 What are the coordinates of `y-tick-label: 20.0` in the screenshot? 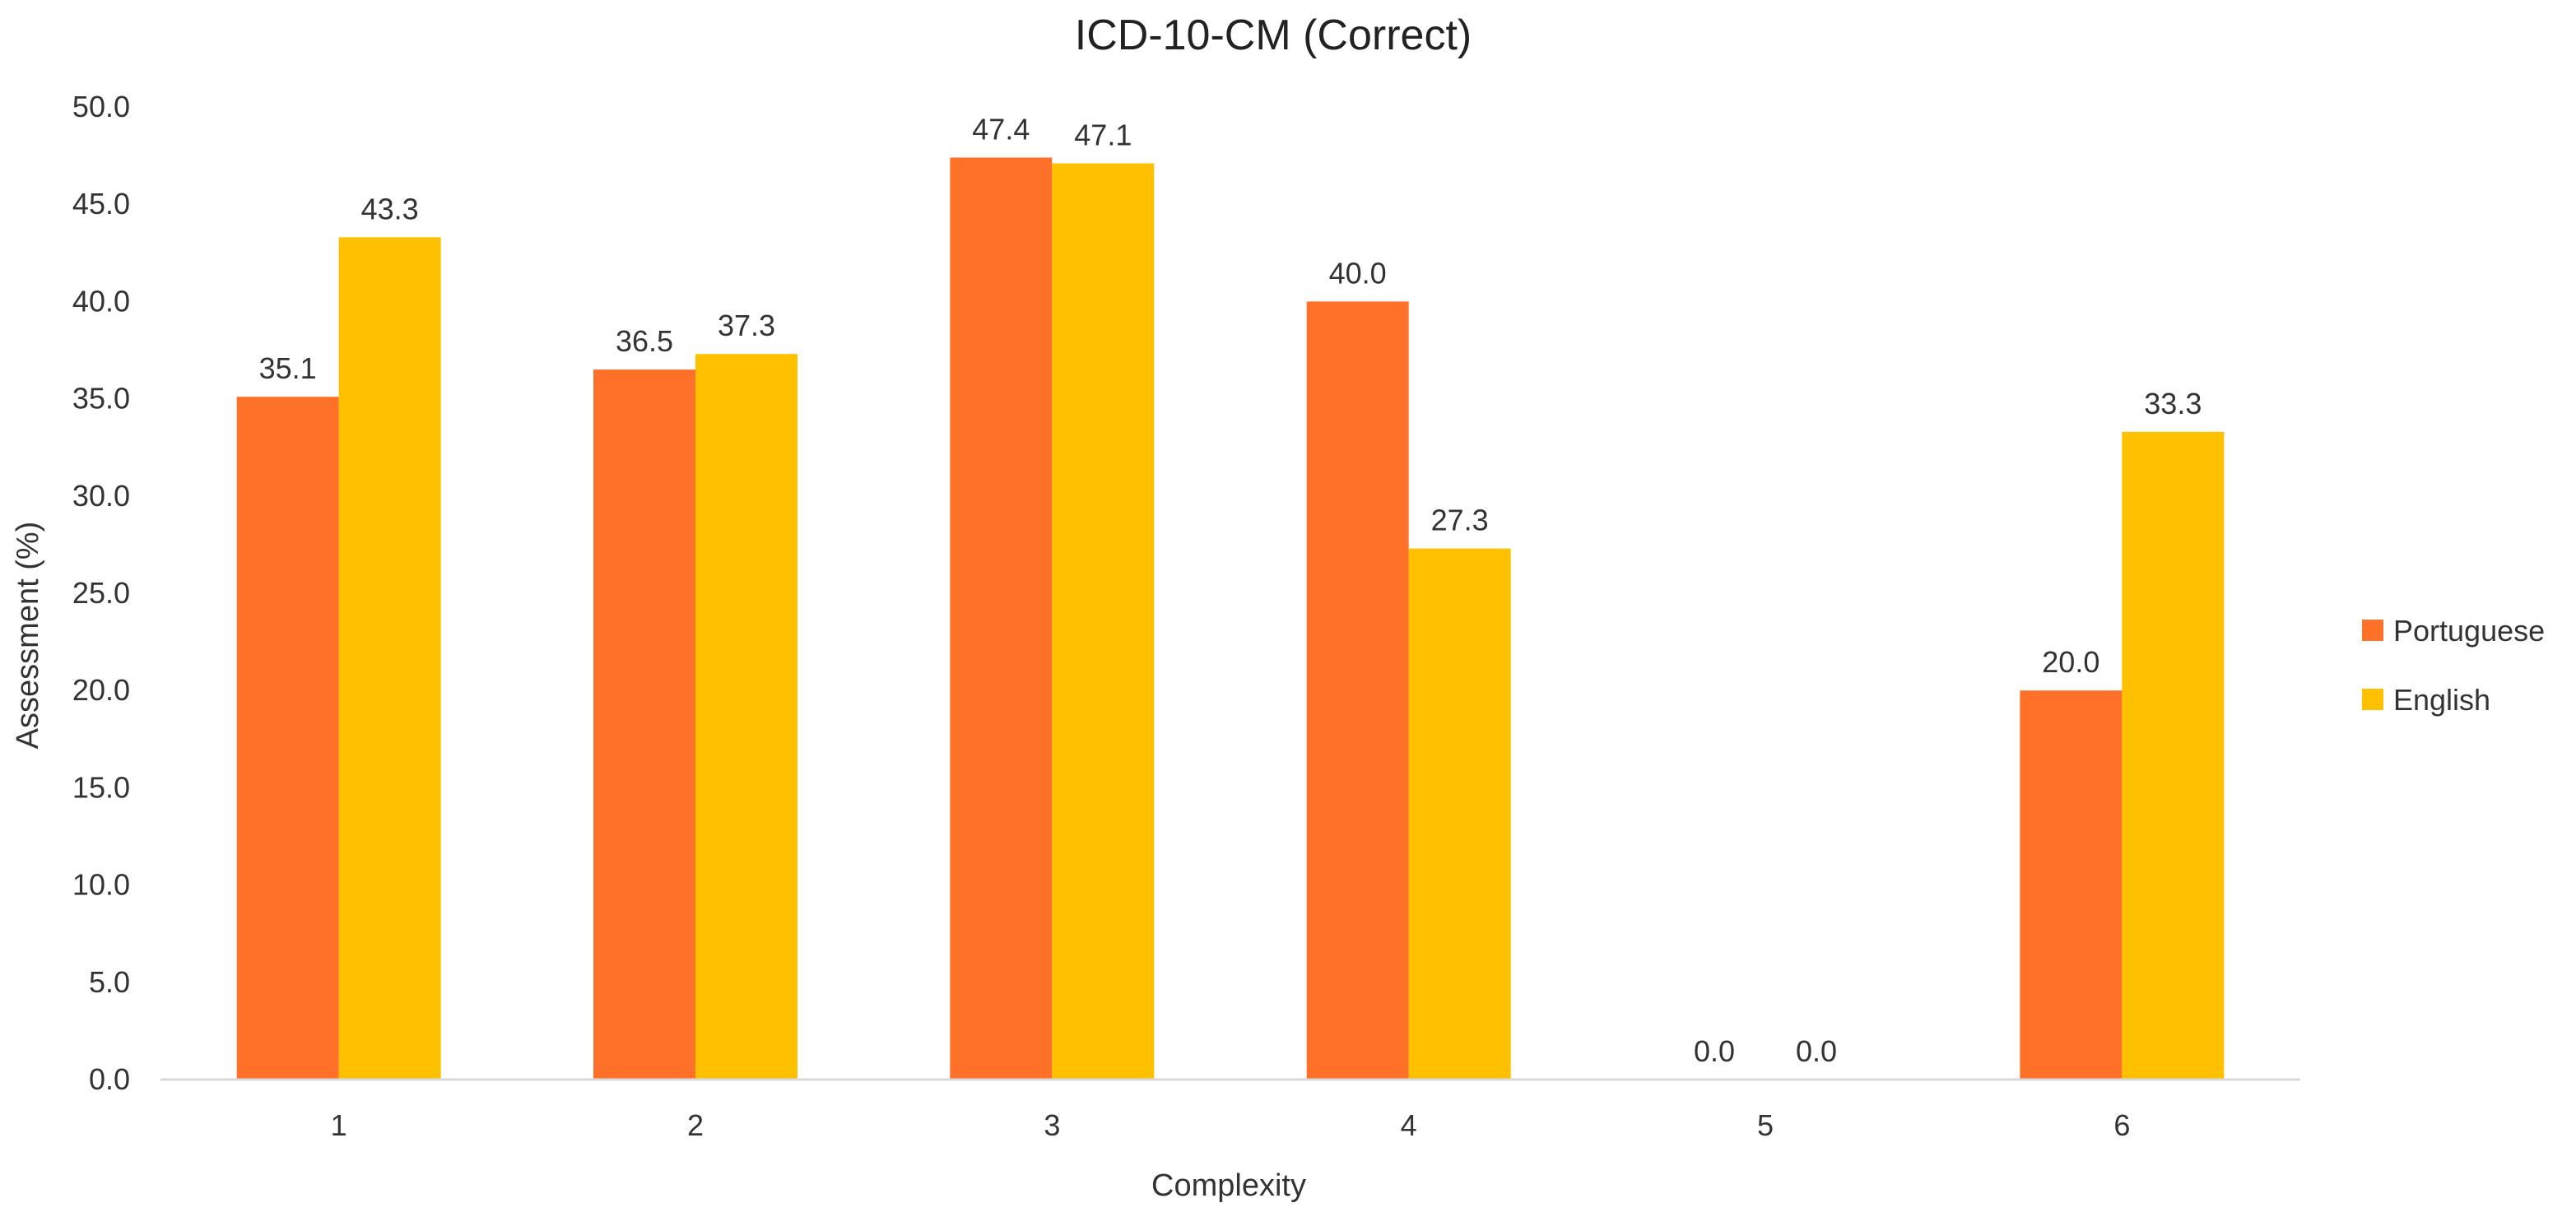 It's located at (101, 690).